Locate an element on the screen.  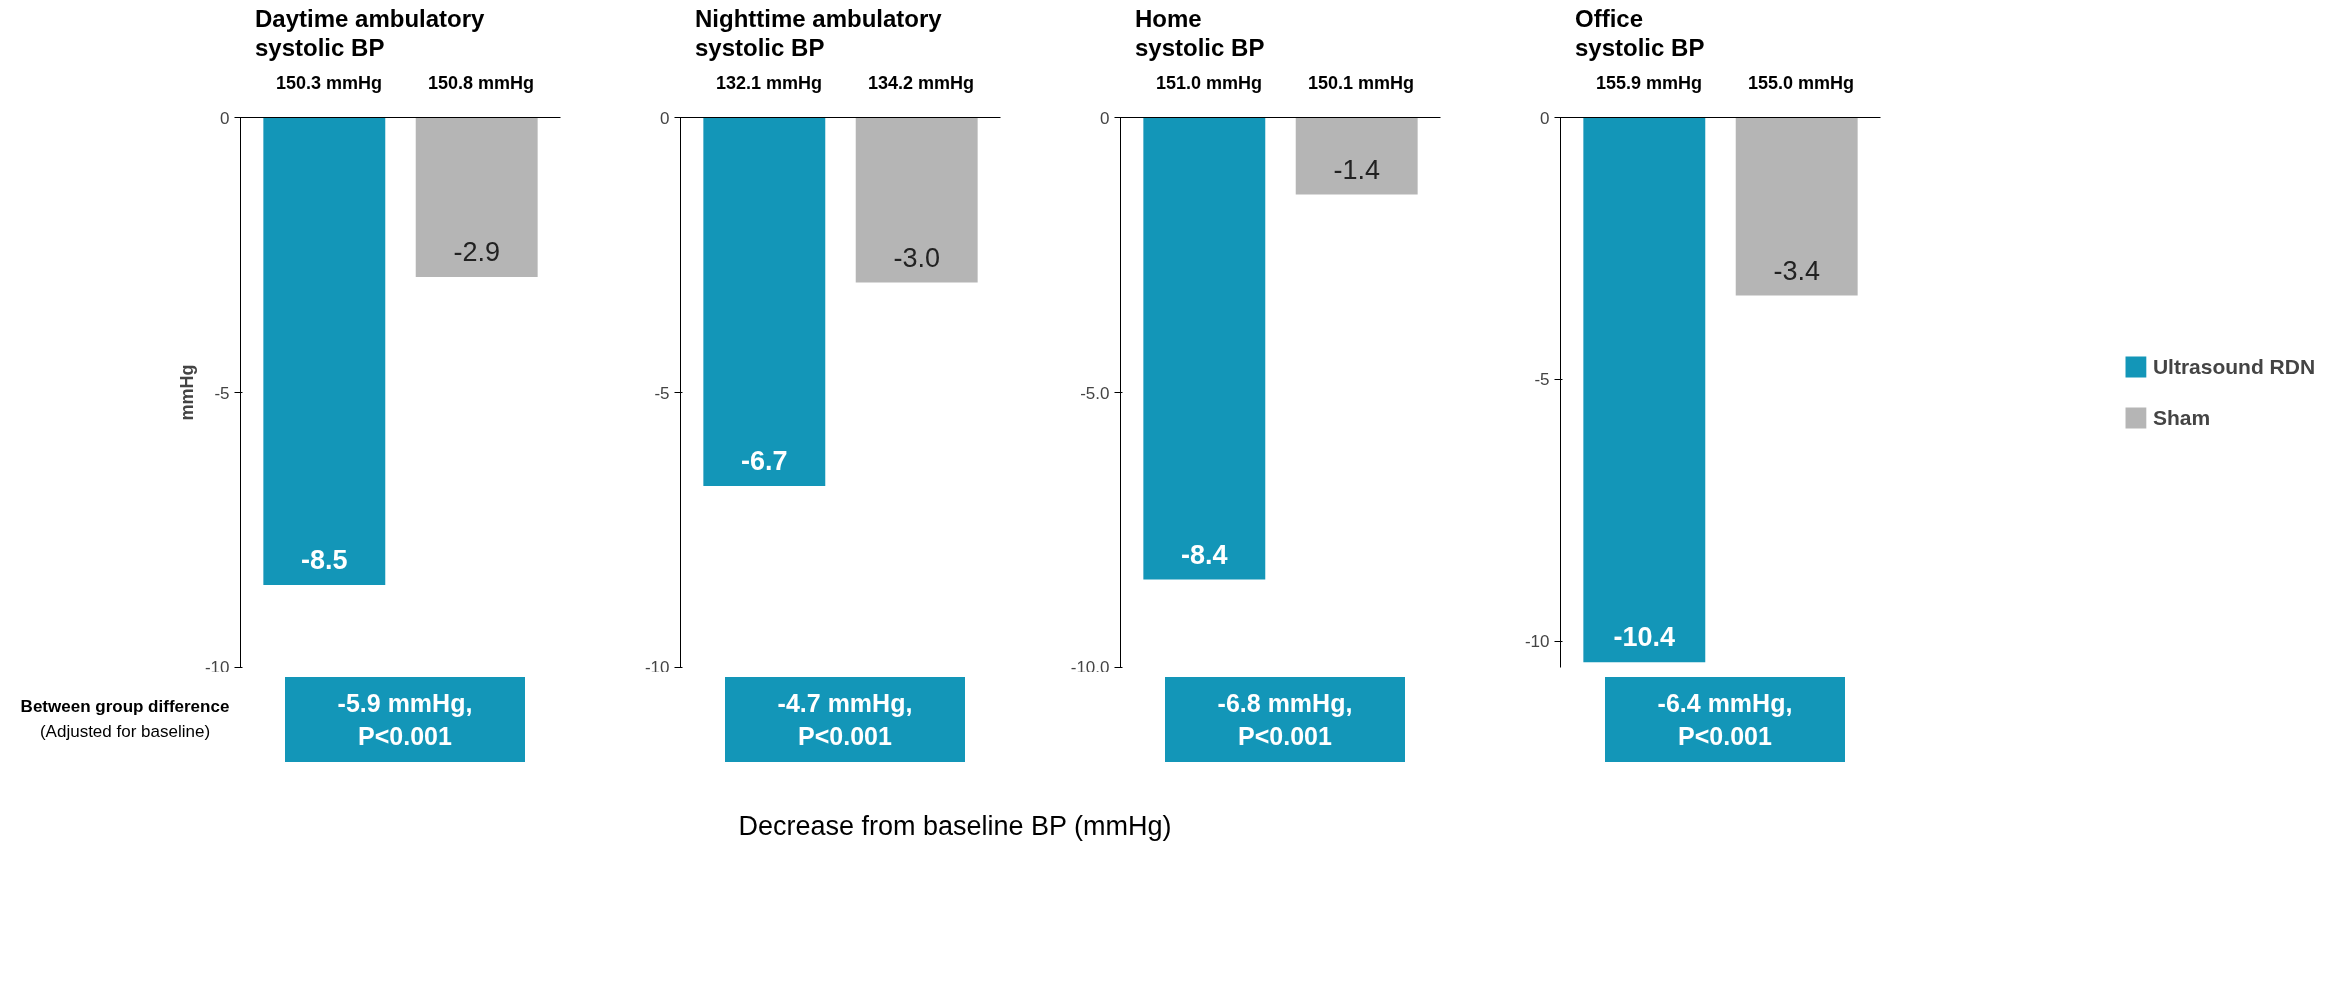
text: (Adjusted for baseline) is located at coordinates (125, 731).